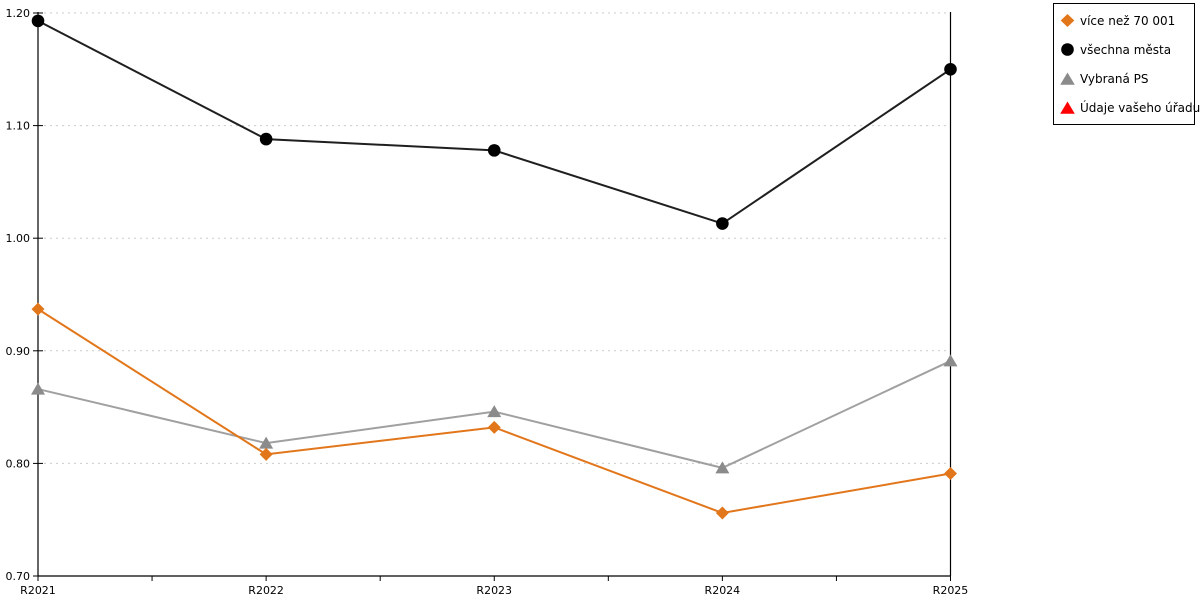 The width and height of the screenshot is (1200, 600). Describe the element at coordinates (951, 590) in the screenshot. I see `x-tick-label-R2025: R2025` at that location.